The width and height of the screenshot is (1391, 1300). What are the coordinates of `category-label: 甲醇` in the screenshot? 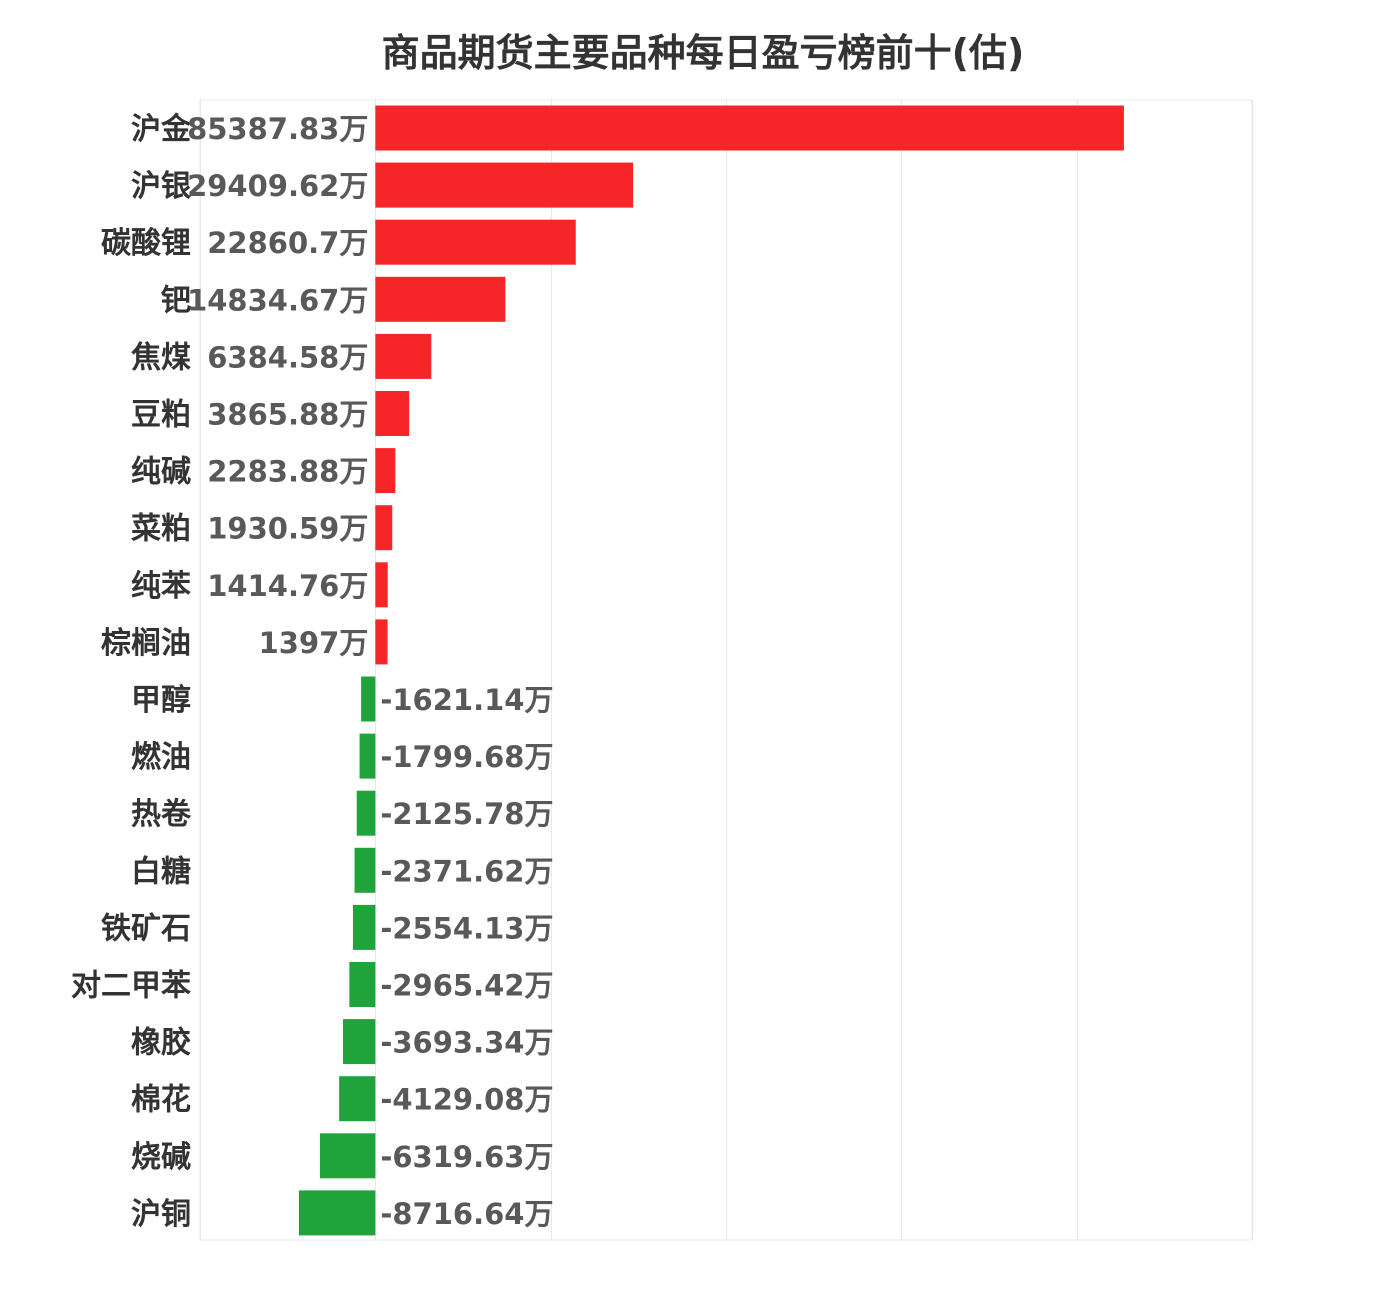 It's located at (161, 700).